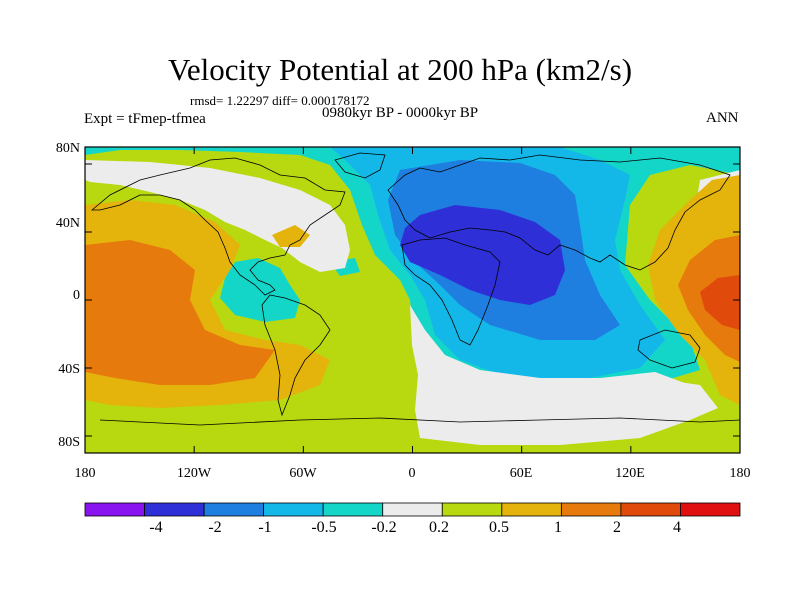 The image size is (800, 600). What do you see at coordinates (384, 527) in the screenshot?
I see `colorbar-label: -0.2` at bounding box center [384, 527].